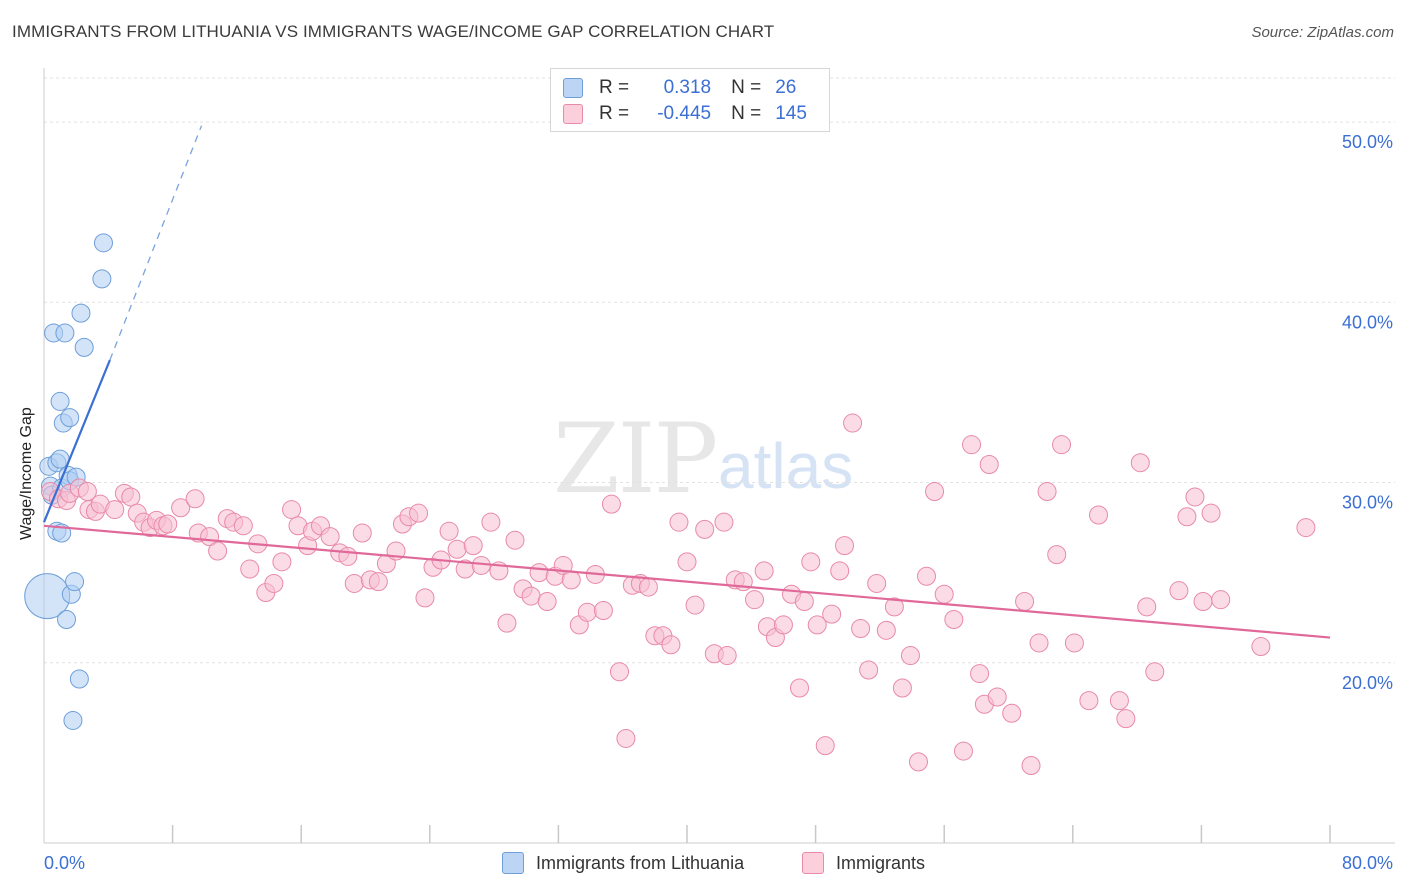 This screenshot has height=892, width=1406. I want to click on source-label: Source: ZipAtlas.com, so click(1322, 32).